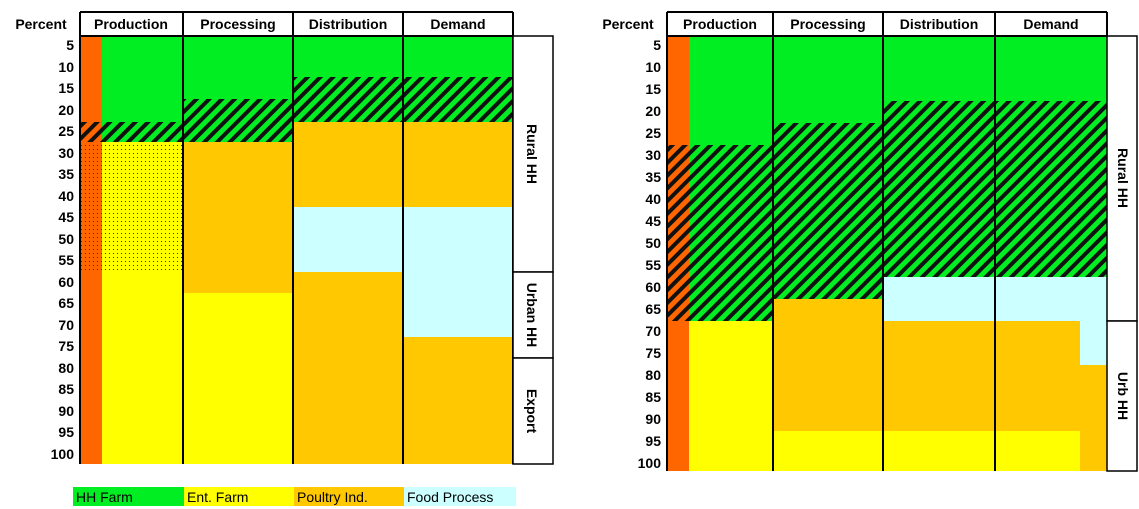 The width and height of the screenshot is (1139, 509). Describe the element at coordinates (827, 24) in the screenshot. I see `chart-2-header-processing: Processing` at that location.